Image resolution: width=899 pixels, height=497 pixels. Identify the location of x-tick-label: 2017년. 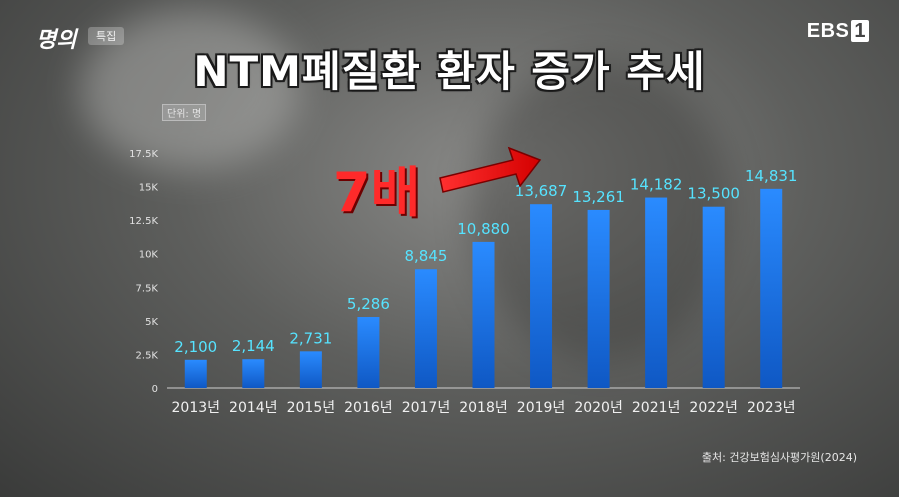
(426, 408).